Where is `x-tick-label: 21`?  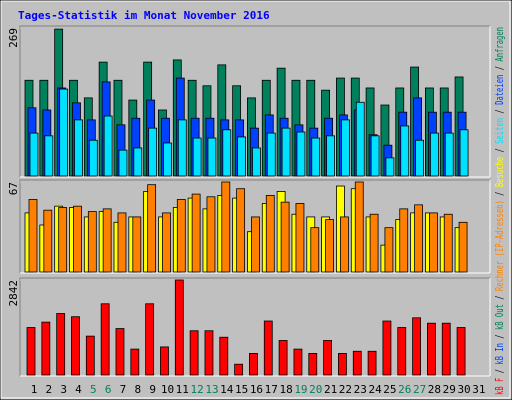
x-tick-label: 21 is located at coordinates (330, 389).